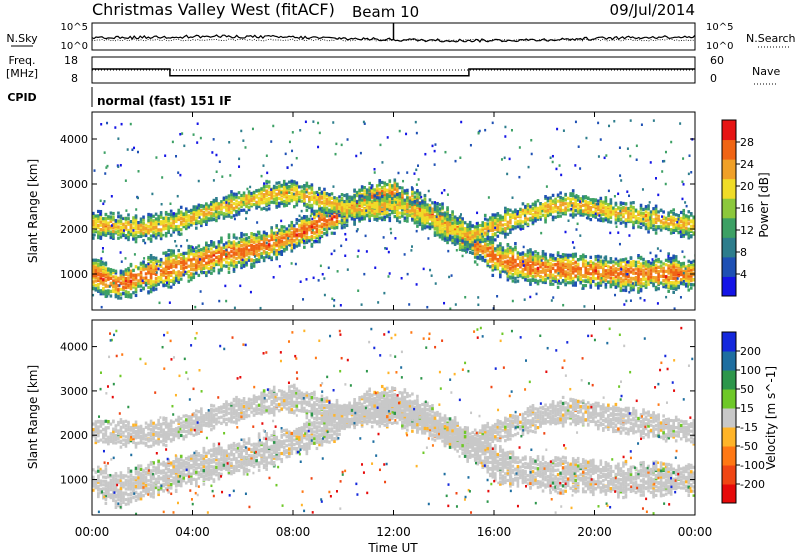 This screenshot has width=800, height=554. What do you see at coordinates (74, 391) in the screenshot?
I see `velocity-ytick-label: 3000` at bounding box center [74, 391].